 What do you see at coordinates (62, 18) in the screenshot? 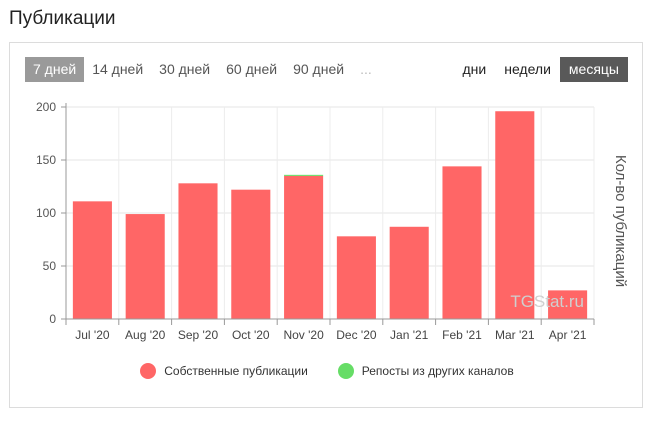
I see `page-title: Публикации` at bounding box center [62, 18].